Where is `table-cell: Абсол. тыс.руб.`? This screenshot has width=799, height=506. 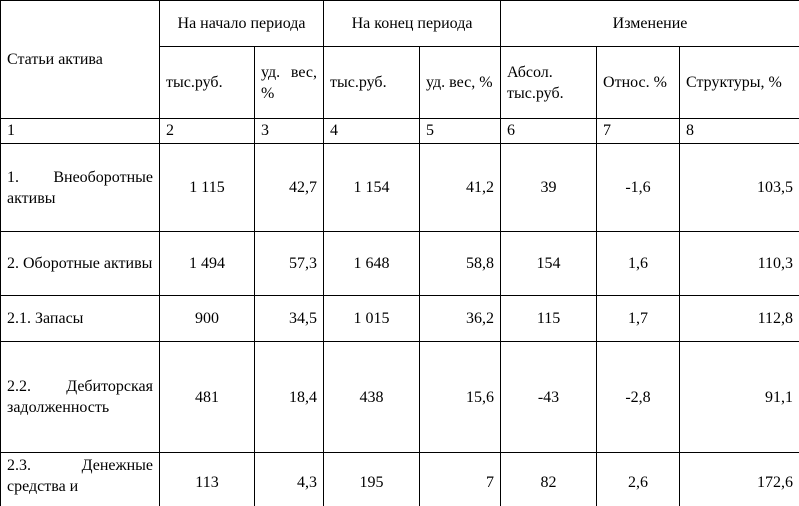 table-cell: Абсол. тыс.руб. is located at coordinates (549, 82).